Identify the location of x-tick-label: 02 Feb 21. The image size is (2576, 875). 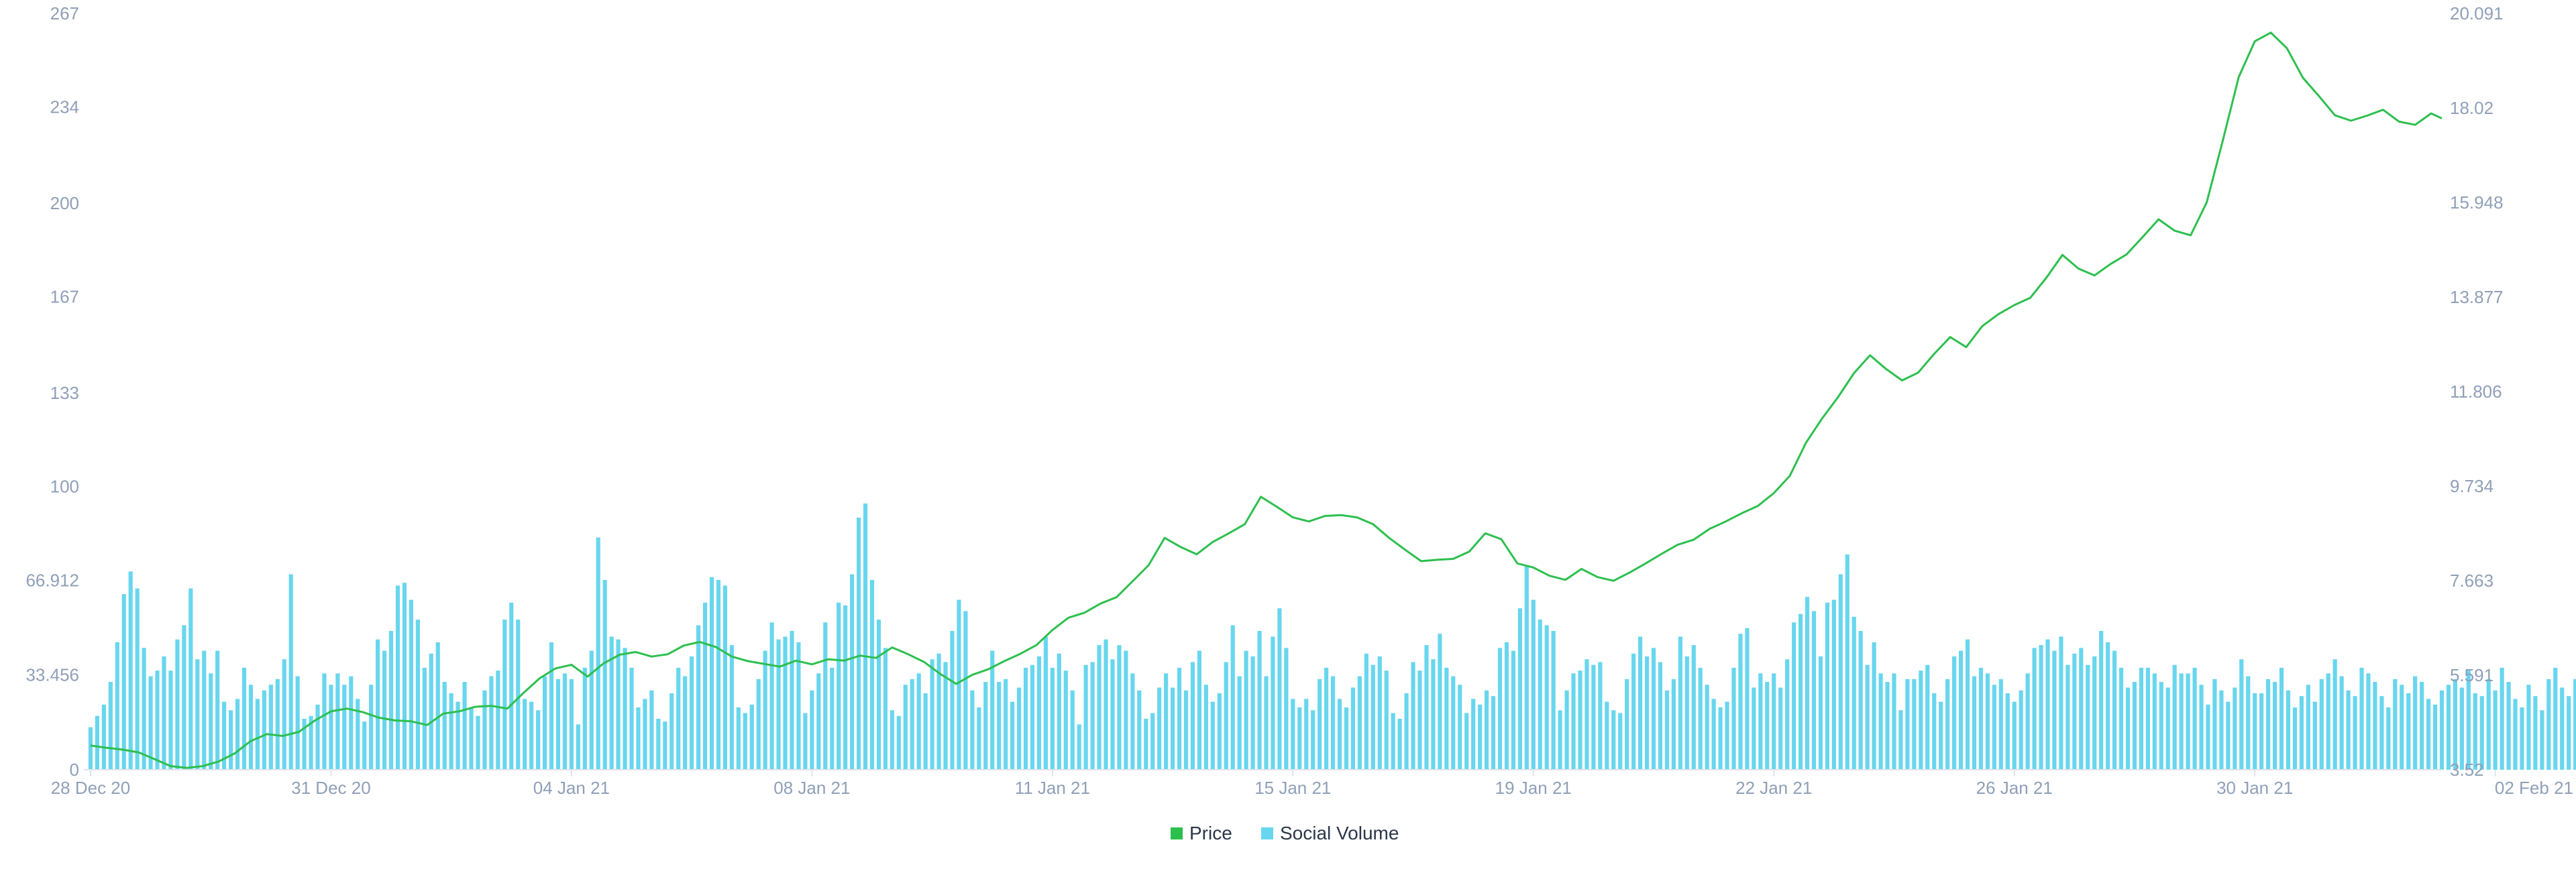
(2534, 788).